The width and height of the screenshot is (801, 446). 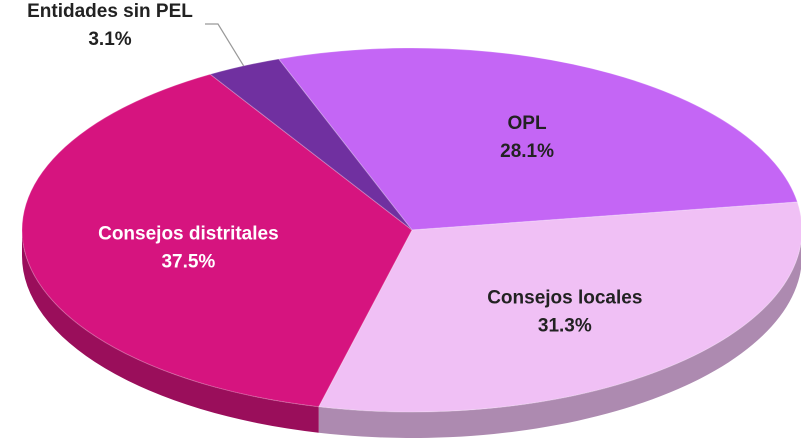 I want to click on slice-label: OPL, so click(x=527, y=123).